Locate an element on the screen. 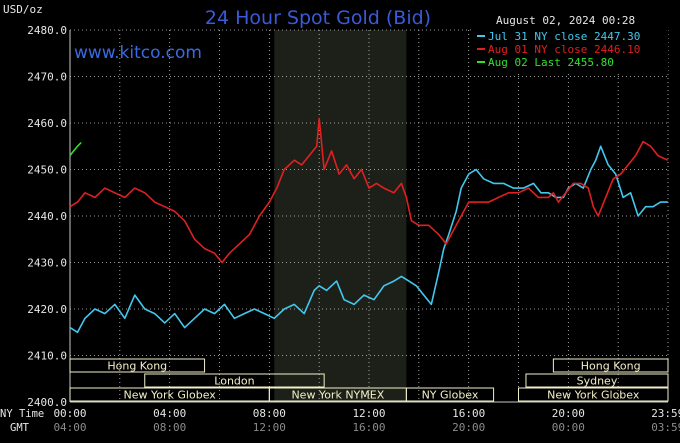 This screenshot has width=680, height=443. x-row-label-gmt: GMT is located at coordinates (20, 428).